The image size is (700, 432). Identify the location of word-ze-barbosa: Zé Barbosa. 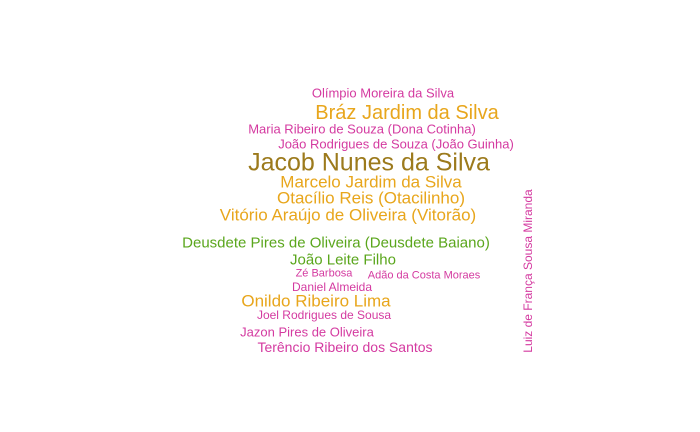
(324, 273).